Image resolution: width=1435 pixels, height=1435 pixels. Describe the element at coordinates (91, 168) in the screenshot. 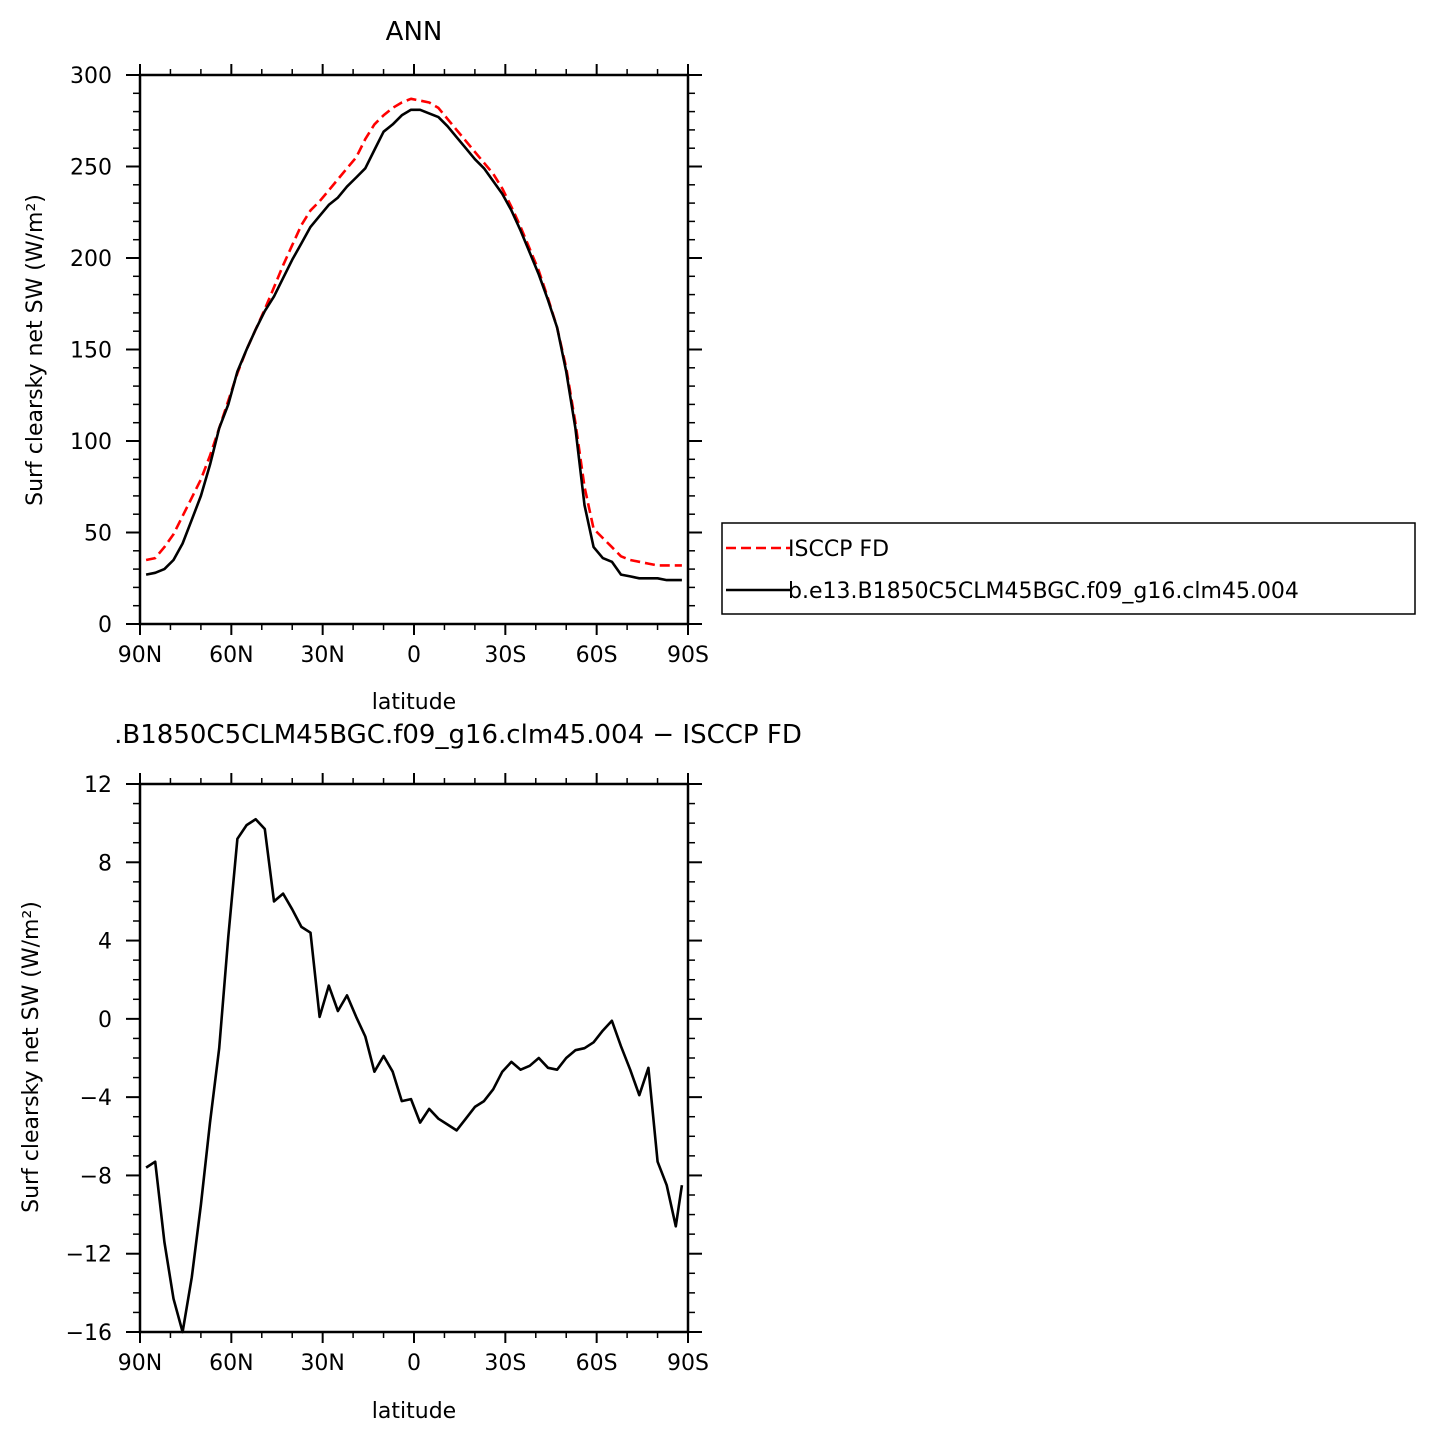

I see `y-tick-label: 250` at that location.